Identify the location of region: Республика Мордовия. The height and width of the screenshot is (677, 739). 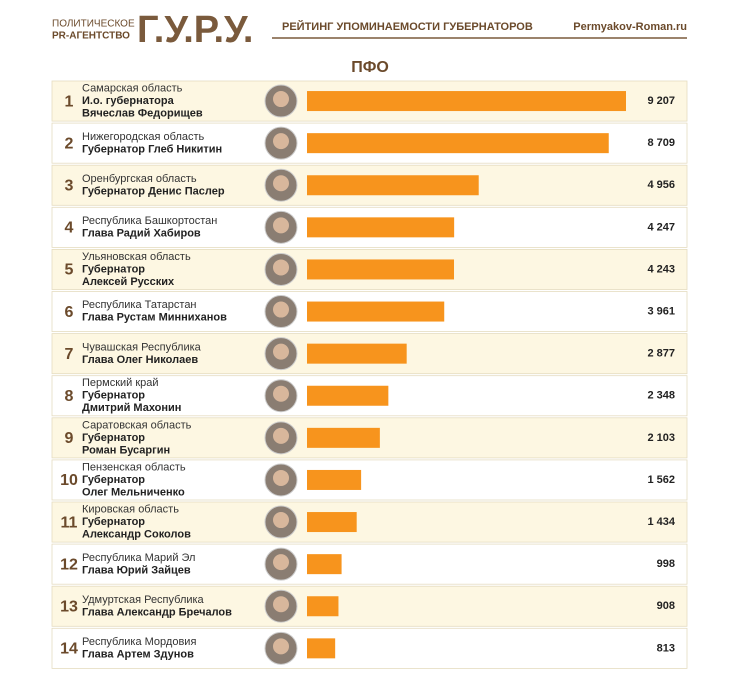
(139, 642).